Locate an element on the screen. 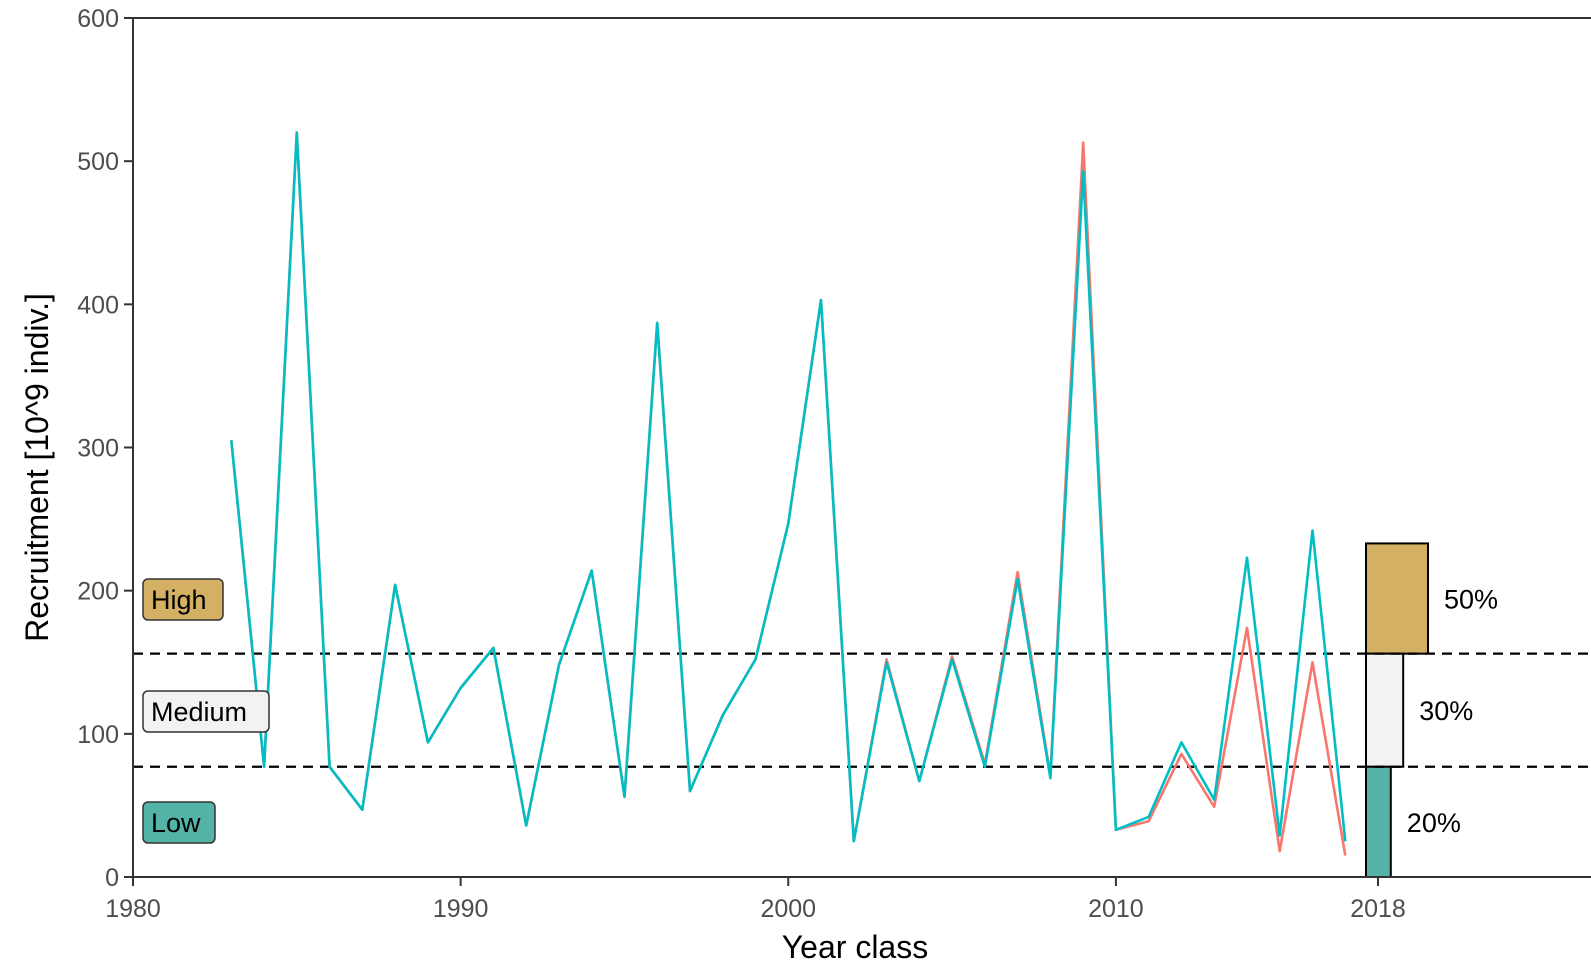  category-bar-medium is located at coordinates (1385, 710).